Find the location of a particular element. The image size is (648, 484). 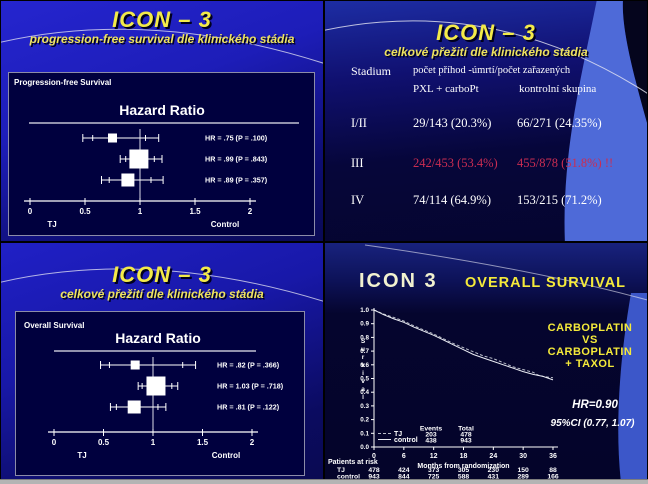

comparison-line: + TAXOL is located at coordinates (590, 364).